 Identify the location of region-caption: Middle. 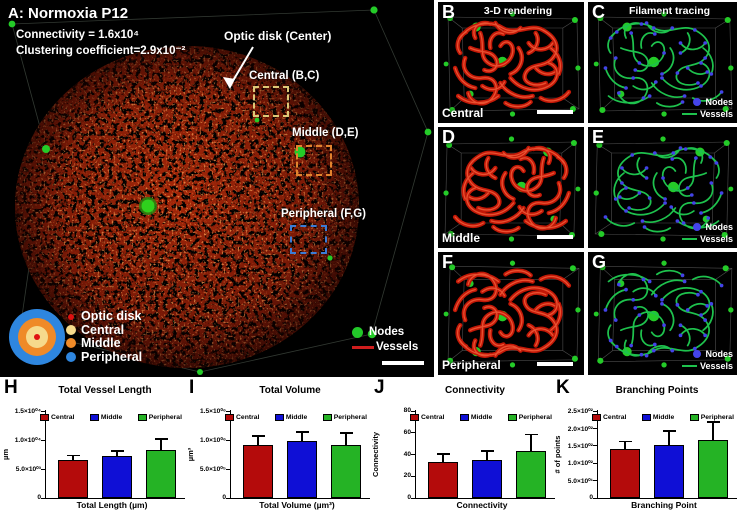
(461, 238).